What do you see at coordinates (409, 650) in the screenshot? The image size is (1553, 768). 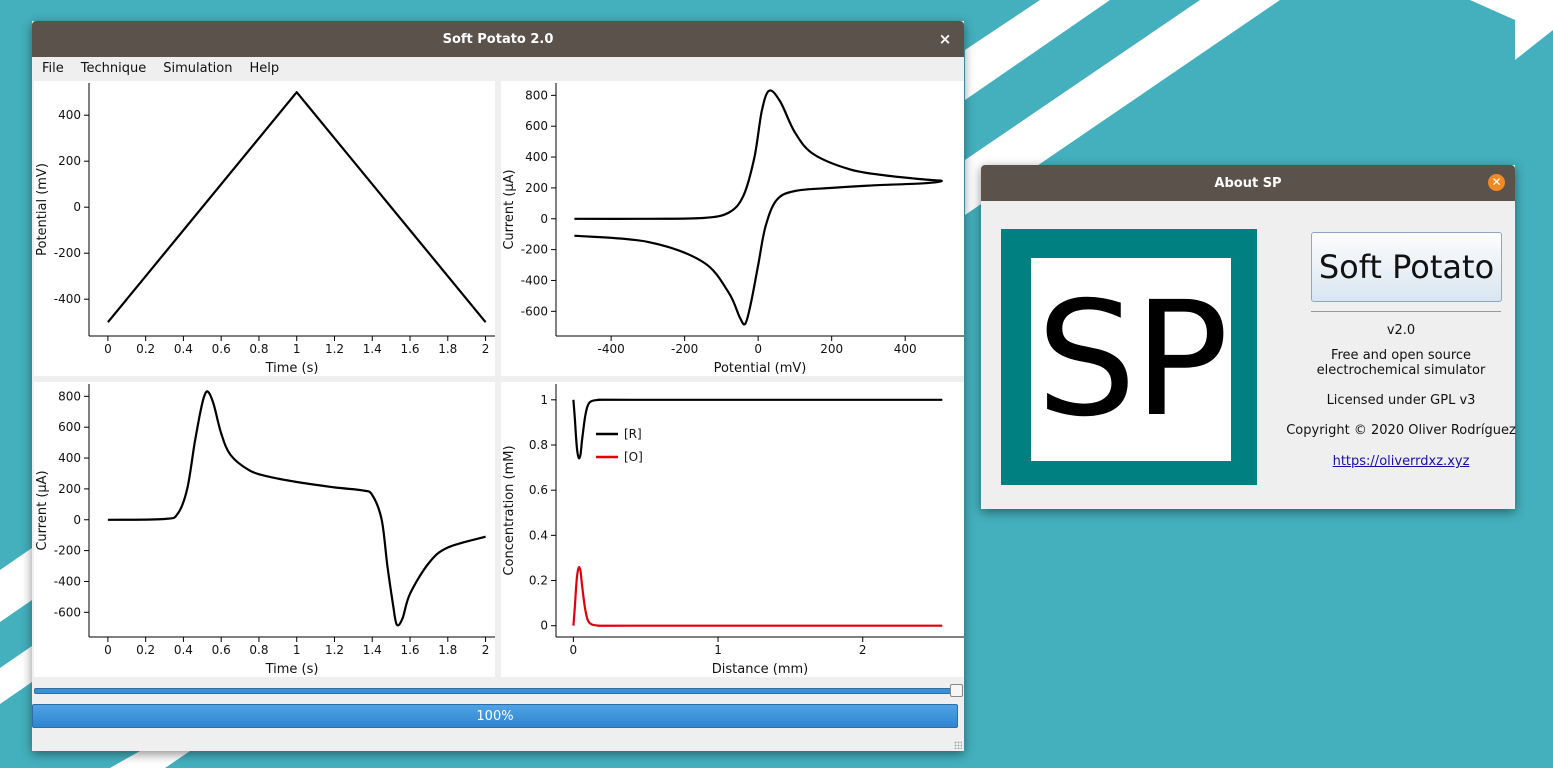 I see `x-tick-label: 1.6` at bounding box center [409, 650].